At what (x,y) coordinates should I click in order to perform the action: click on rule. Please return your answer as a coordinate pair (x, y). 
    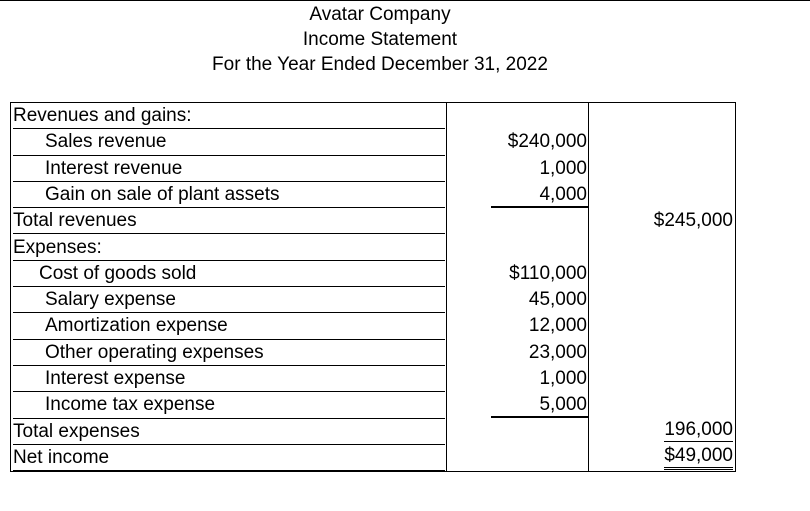
    Looking at the image, I should click on (405, 0).